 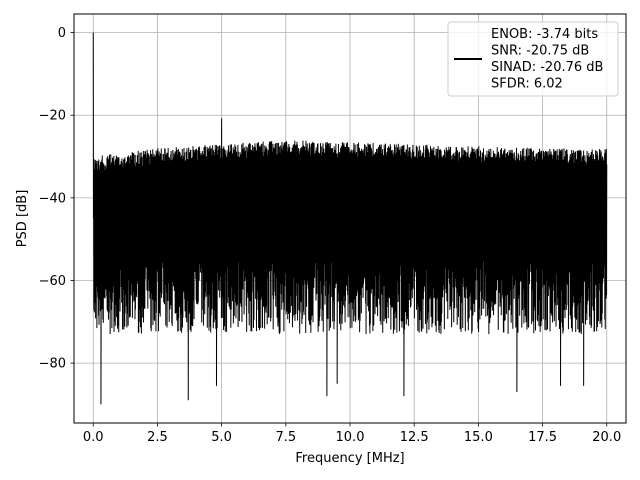 I want to click on x-tick-label: 10.0, so click(x=350, y=437).